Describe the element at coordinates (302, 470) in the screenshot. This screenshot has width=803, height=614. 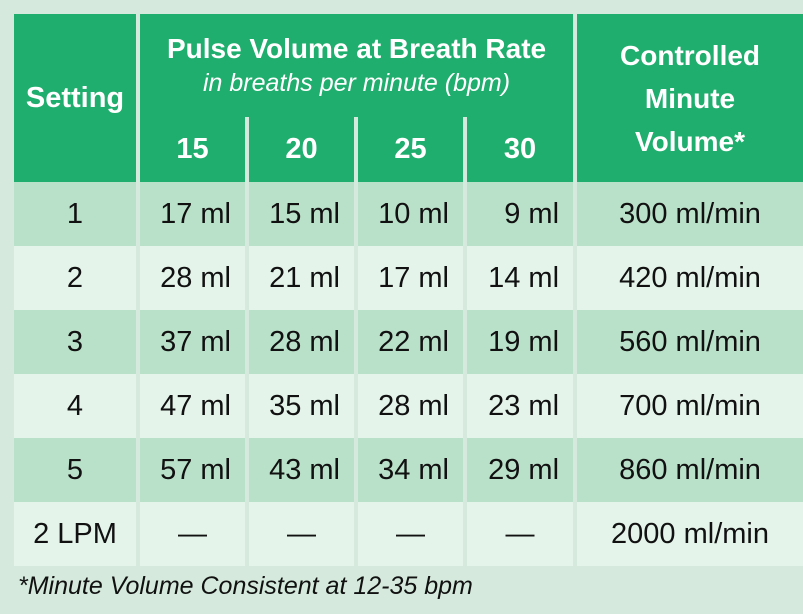
I see `volume-cell: 43 ml` at that location.